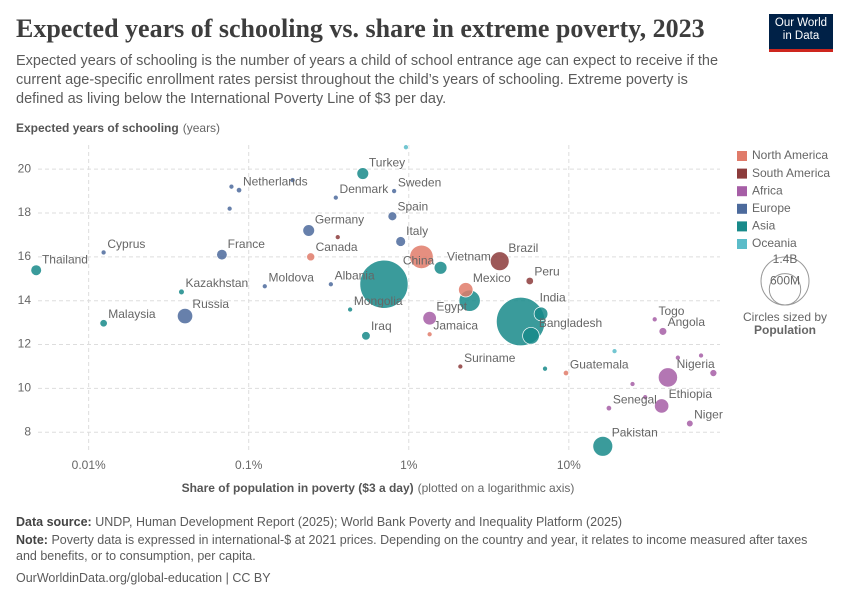  What do you see at coordinates (496, 488) in the screenshot?
I see `x-axis-note: (plotted on a logarithmic axis)` at bounding box center [496, 488].